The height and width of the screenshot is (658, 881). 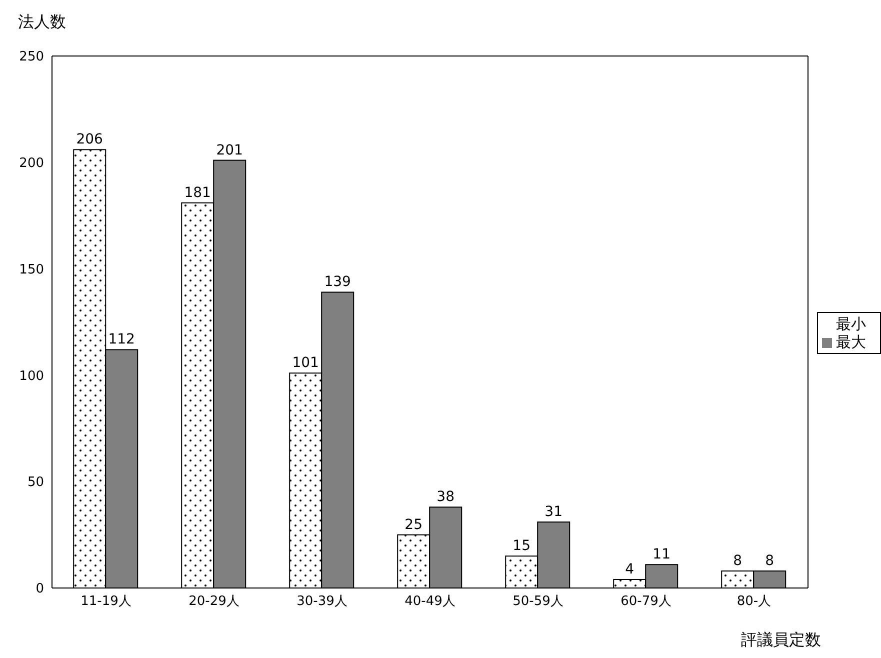 What do you see at coordinates (31, 270) in the screenshot?
I see `y-tick-label: 150` at bounding box center [31, 270].